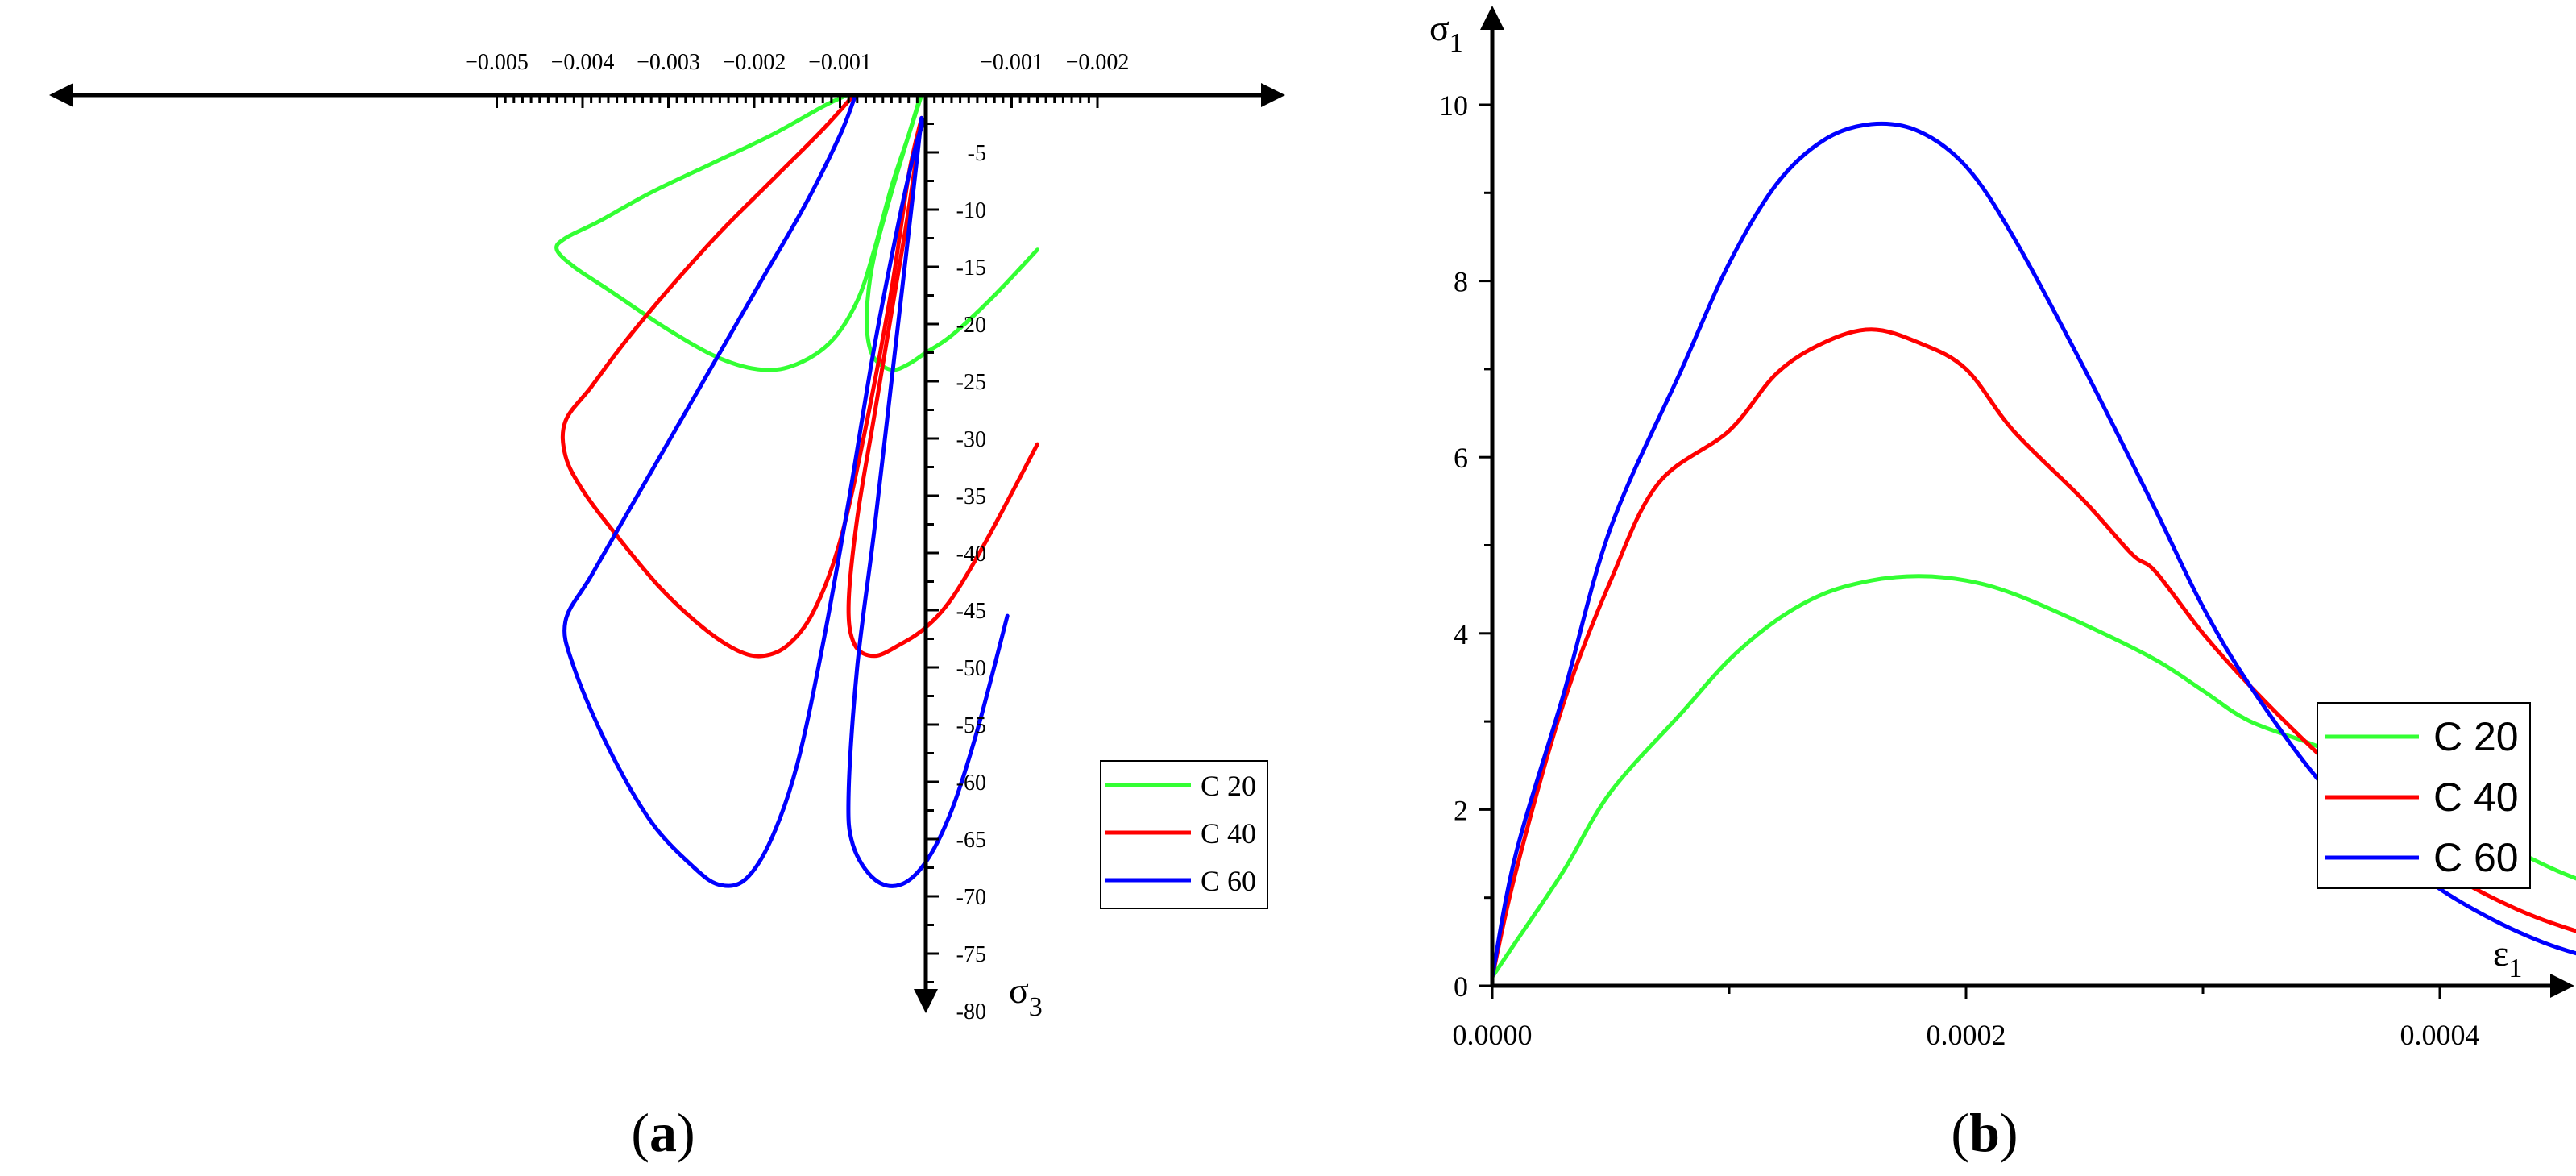 This screenshot has height=1176, width=2576. Describe the element at coordinates (1228, 786) in the screenshot. I see `a-legend-label: C 20` at that location.